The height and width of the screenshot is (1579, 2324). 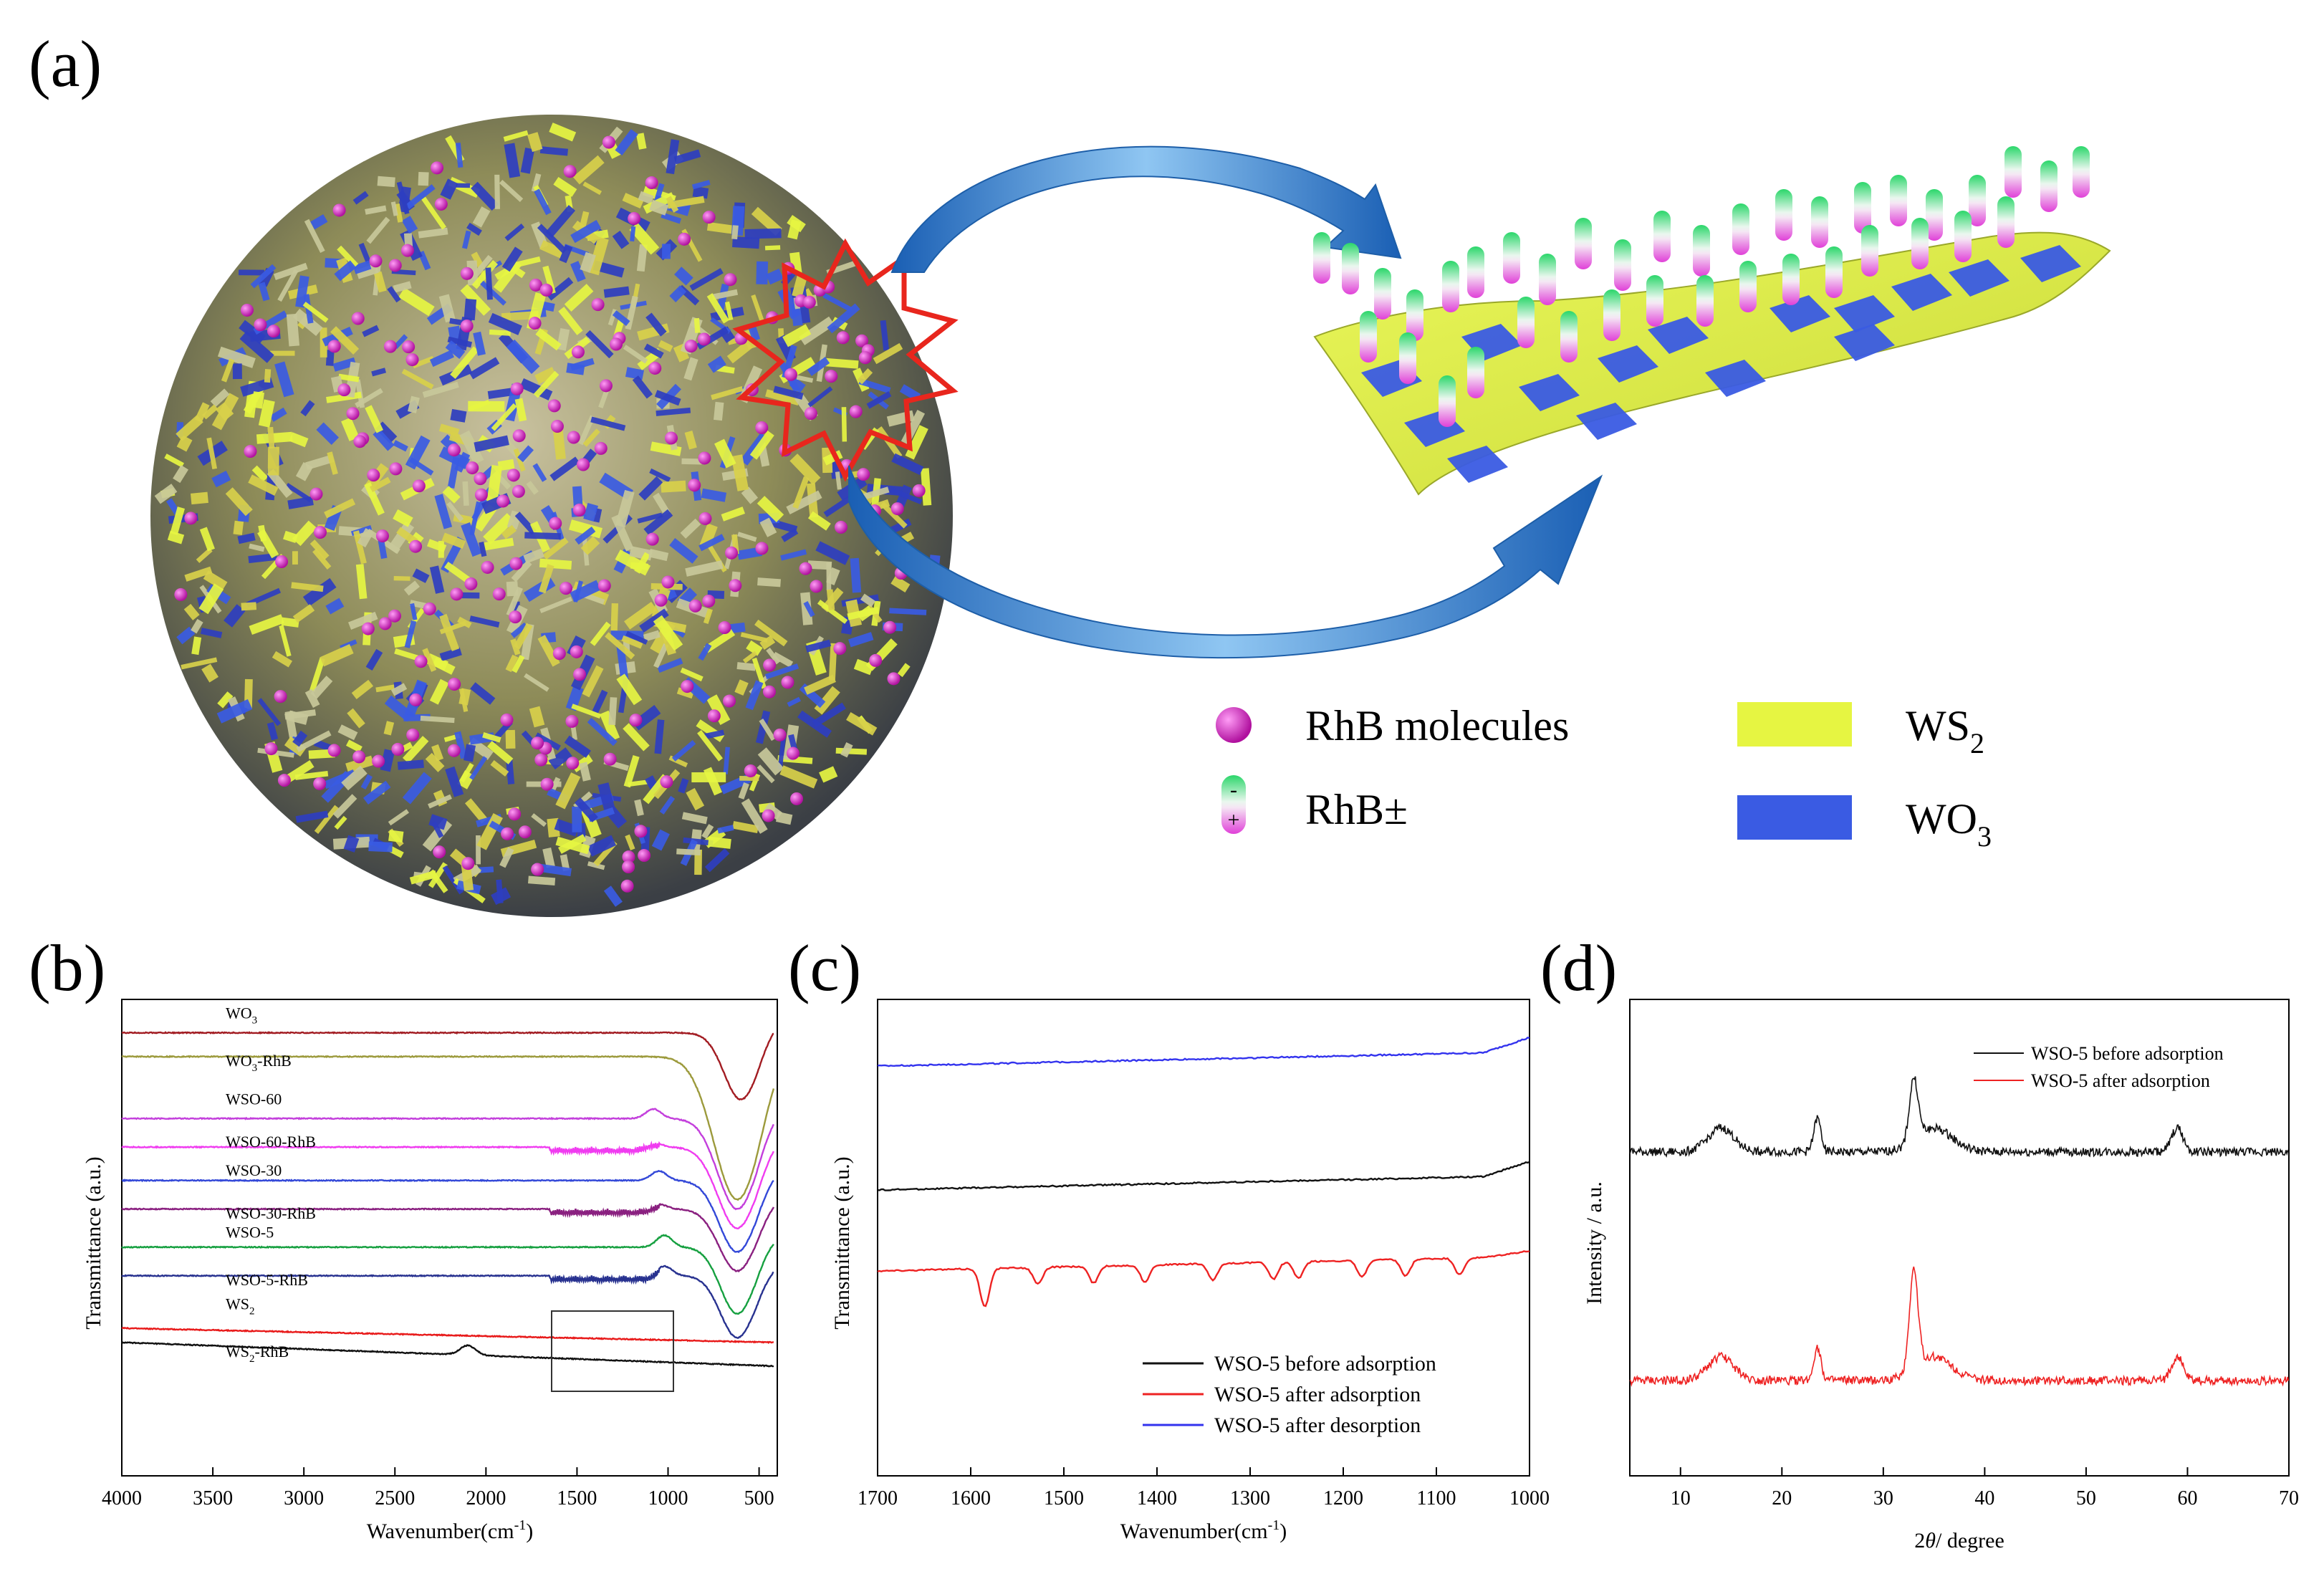 What do you see at coordinates (1945, 730) in the screenshot?
I see `legend-ws2: WS2` at bounding box center [1945, 730].